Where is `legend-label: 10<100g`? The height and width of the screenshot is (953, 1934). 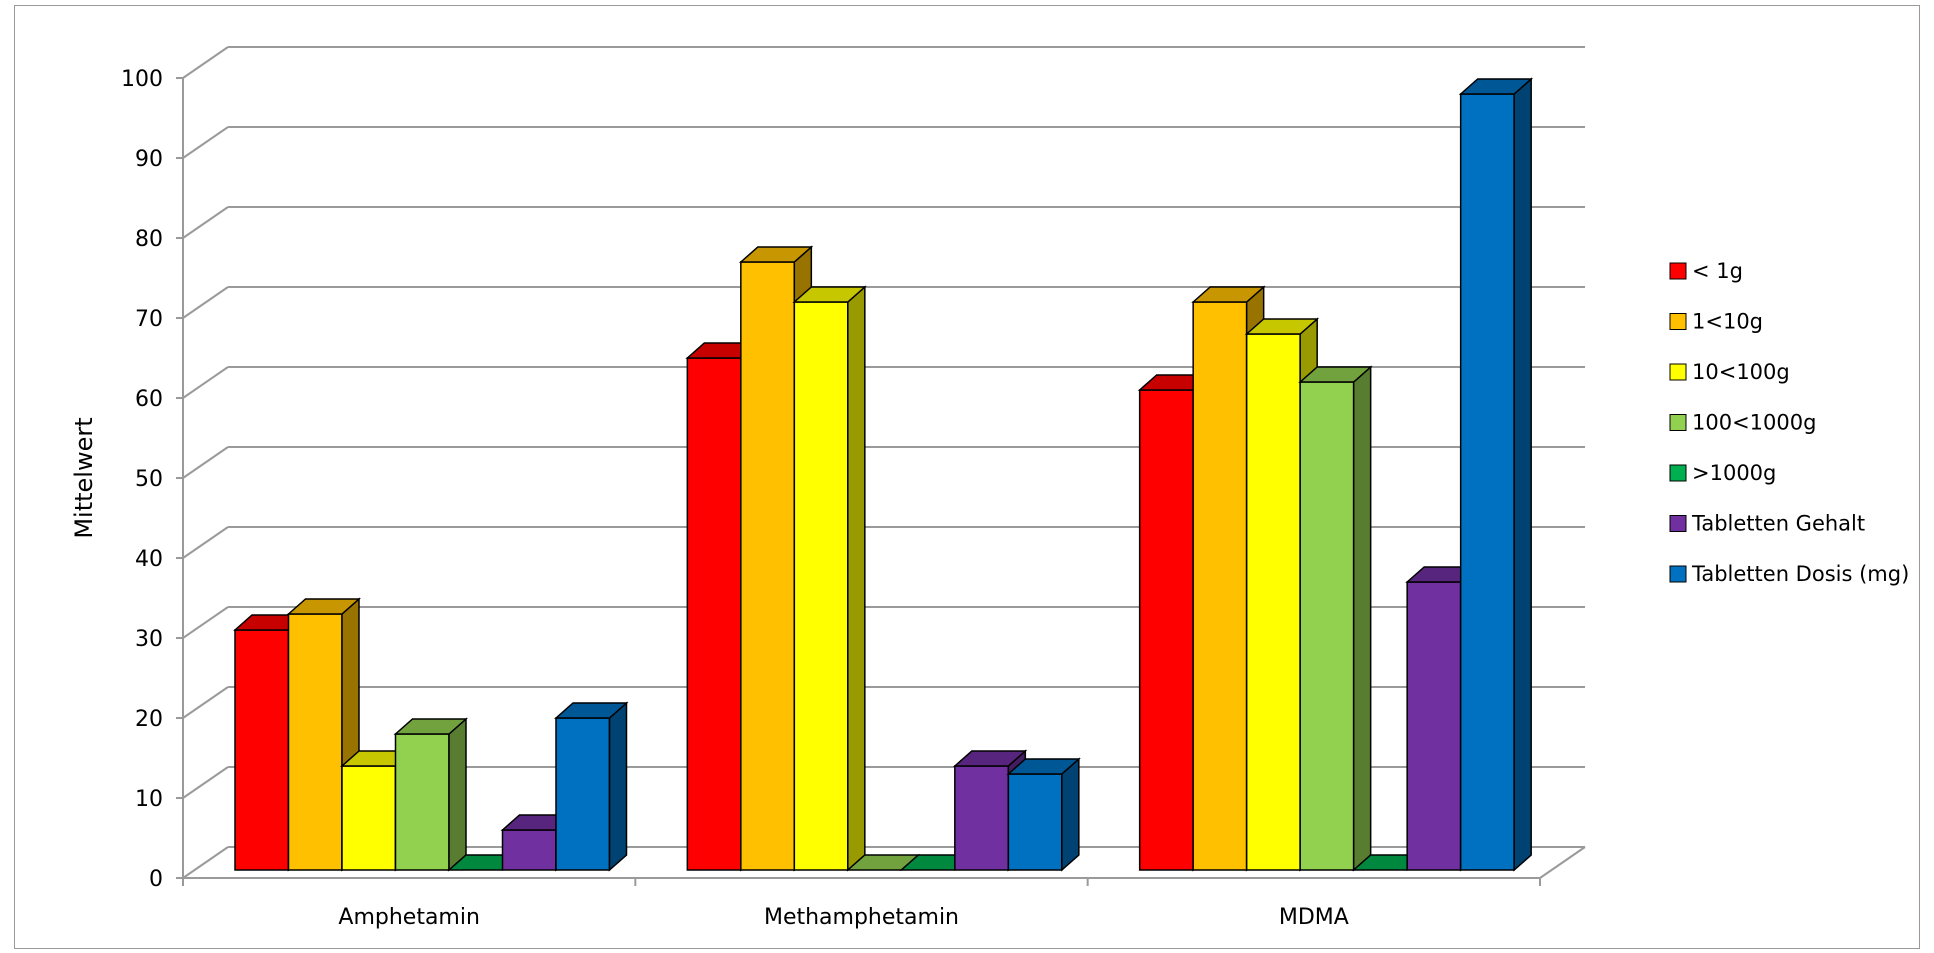 legend-label: 10<100g is located at coordinates (1741, 372).